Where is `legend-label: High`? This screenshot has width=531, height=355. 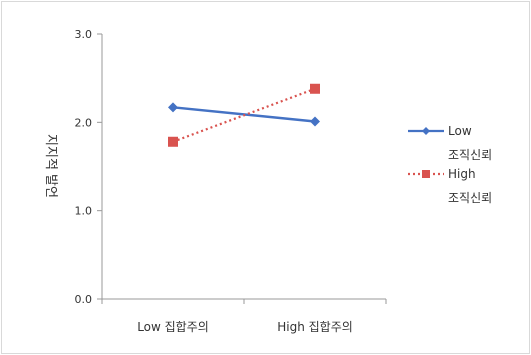
legend-label: High is located at coordinates (462, 174).